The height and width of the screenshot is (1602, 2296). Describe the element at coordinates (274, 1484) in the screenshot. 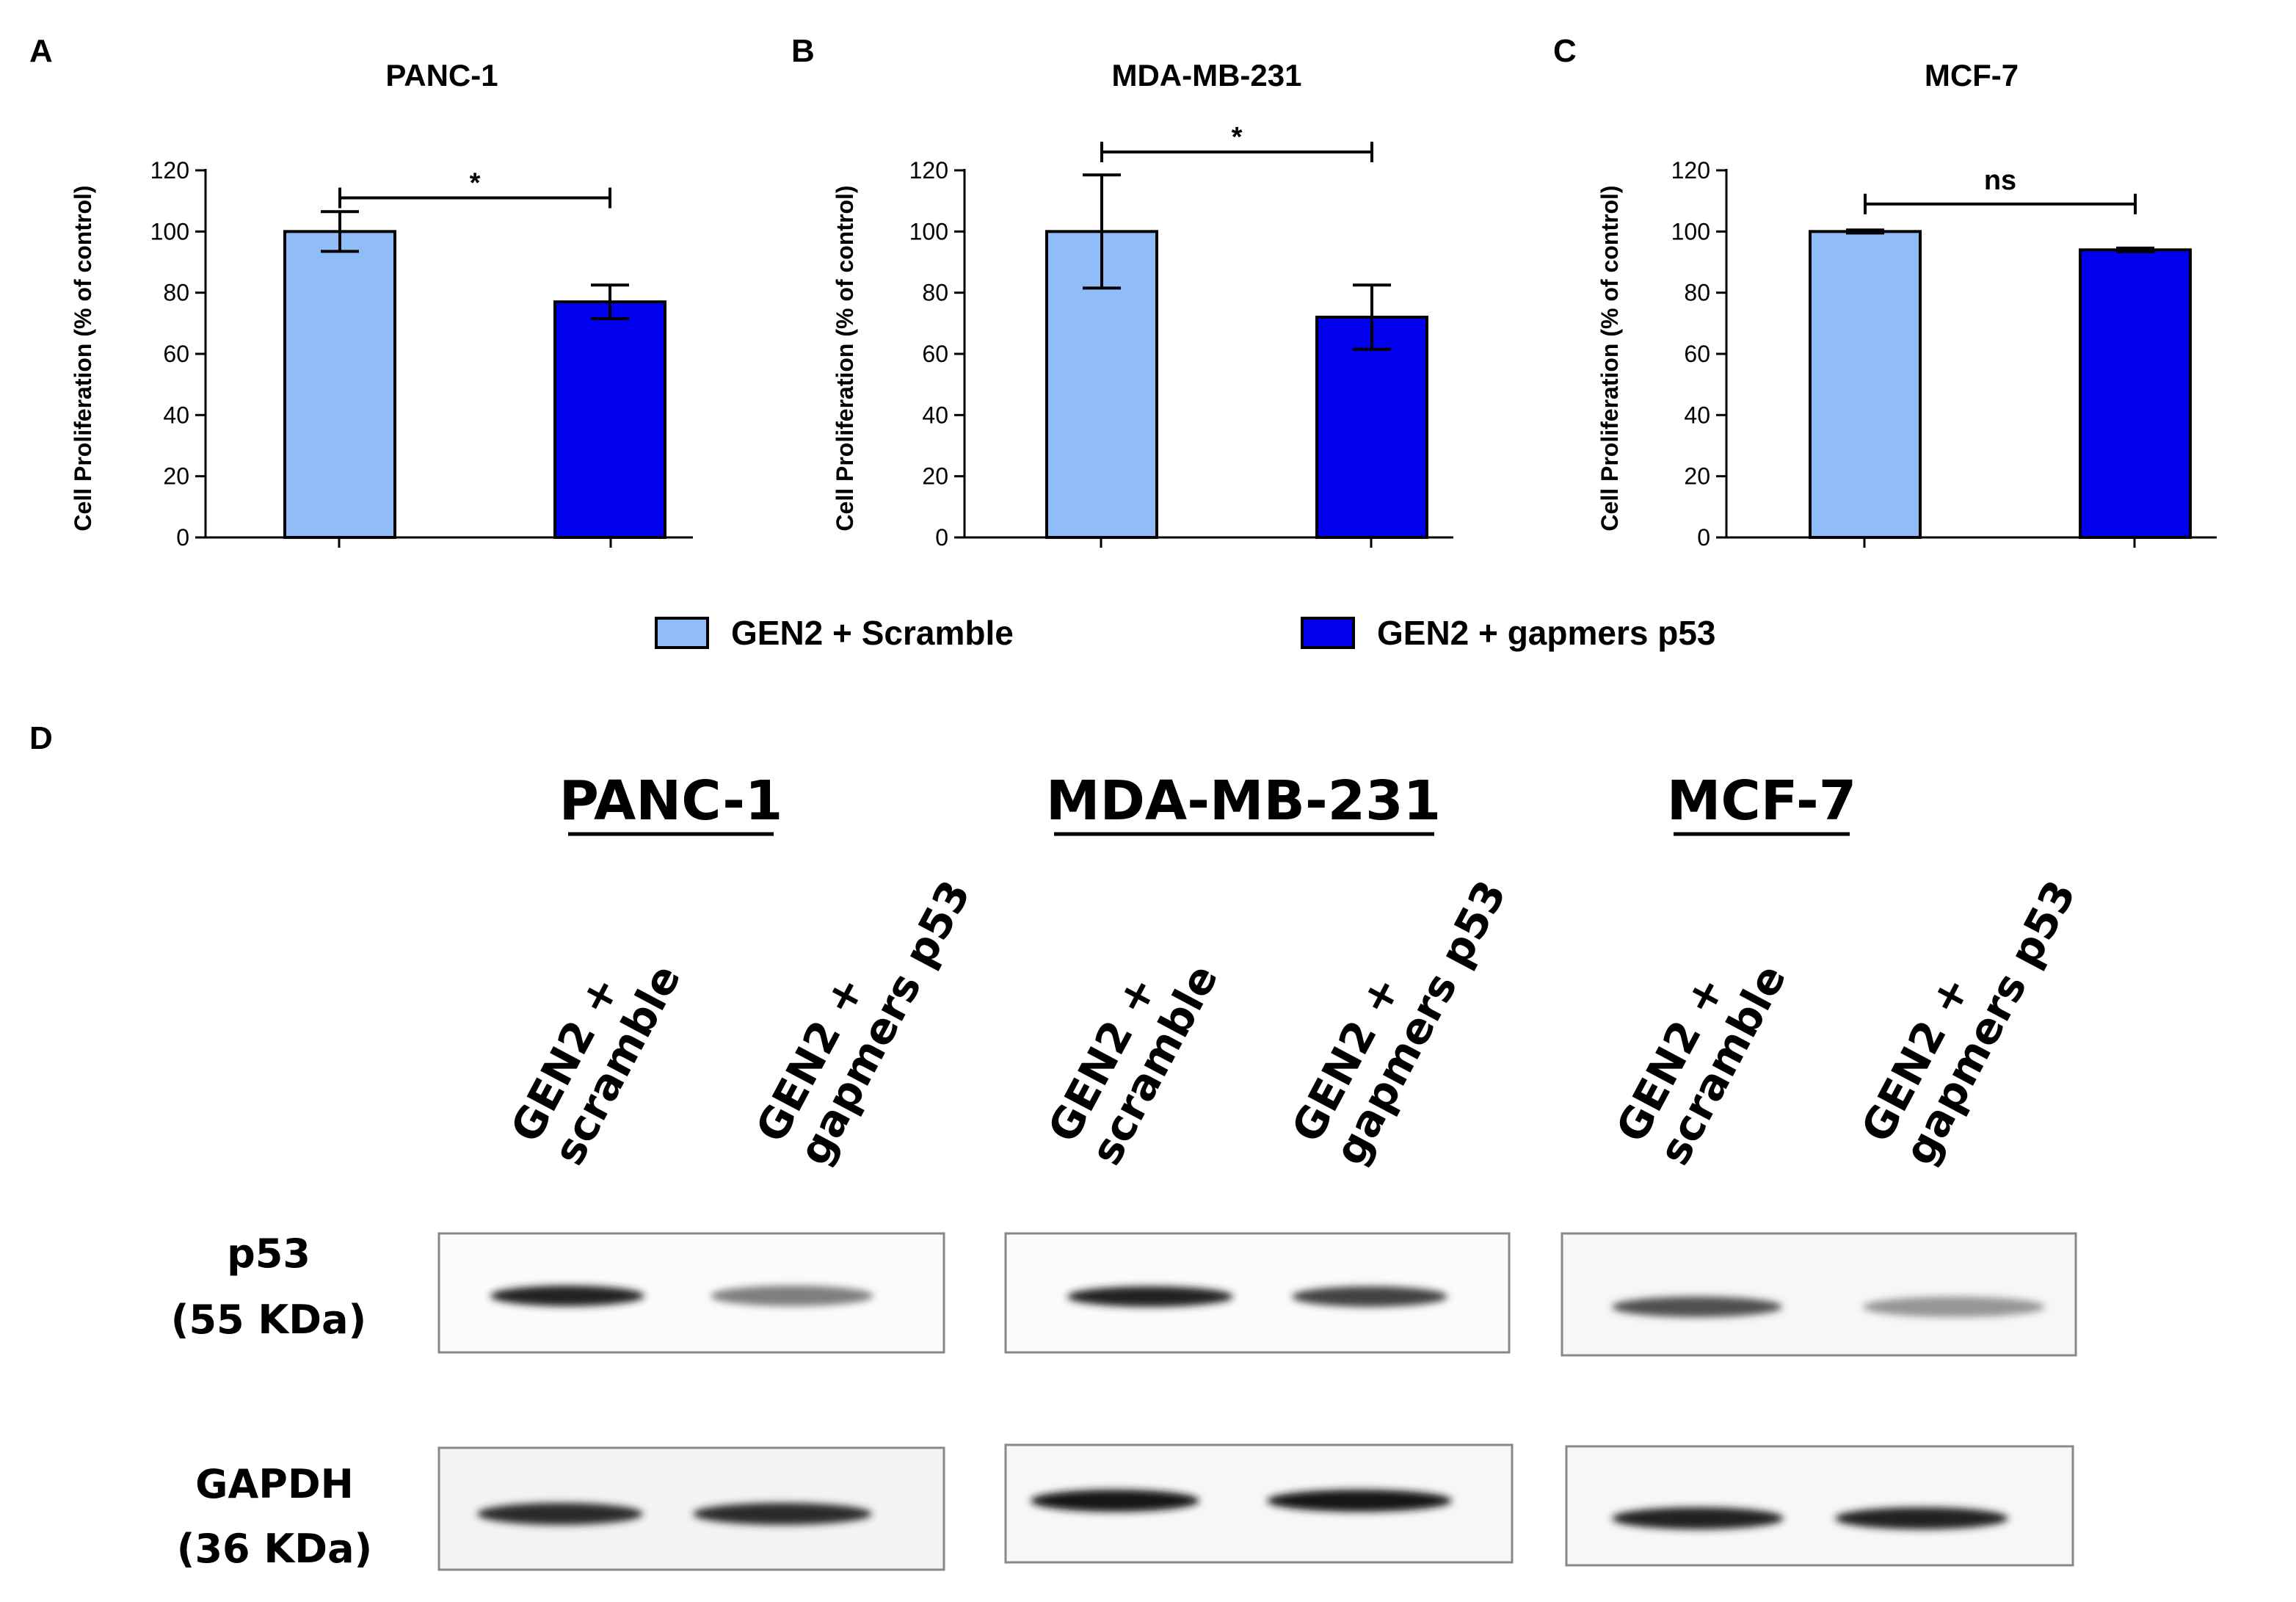

I see `protein-label-gapdh: GAPDH` at that location.